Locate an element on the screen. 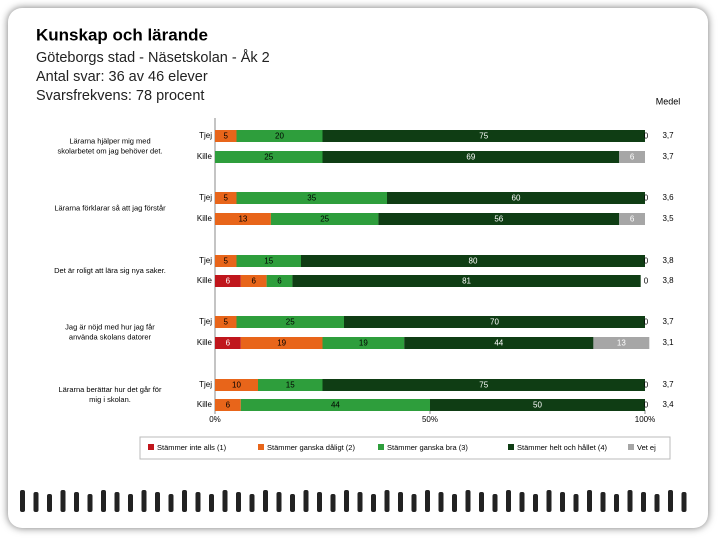 Image resolution: width=720 pixels, height=540 pixels. x-tick-label: 50% is located at coordinates (430, 419).